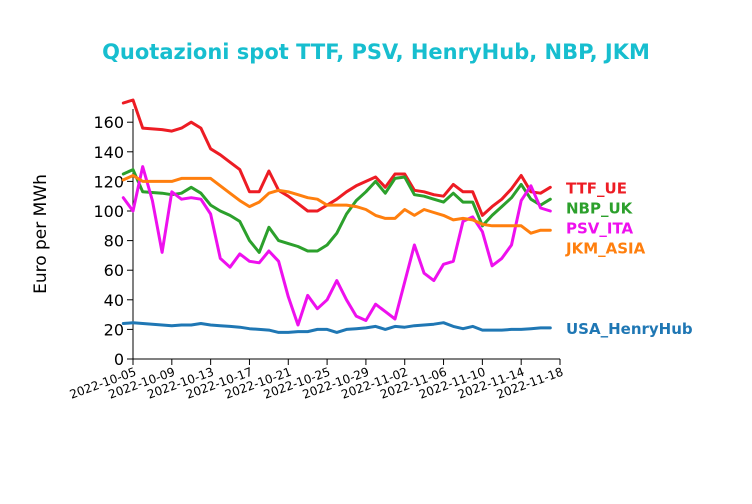  What do you see at coordinates (629, 329) in the screenshot?
I see `legend-label-usa-henryhub: USA_HenryHub` at bounding box center [629, 329].